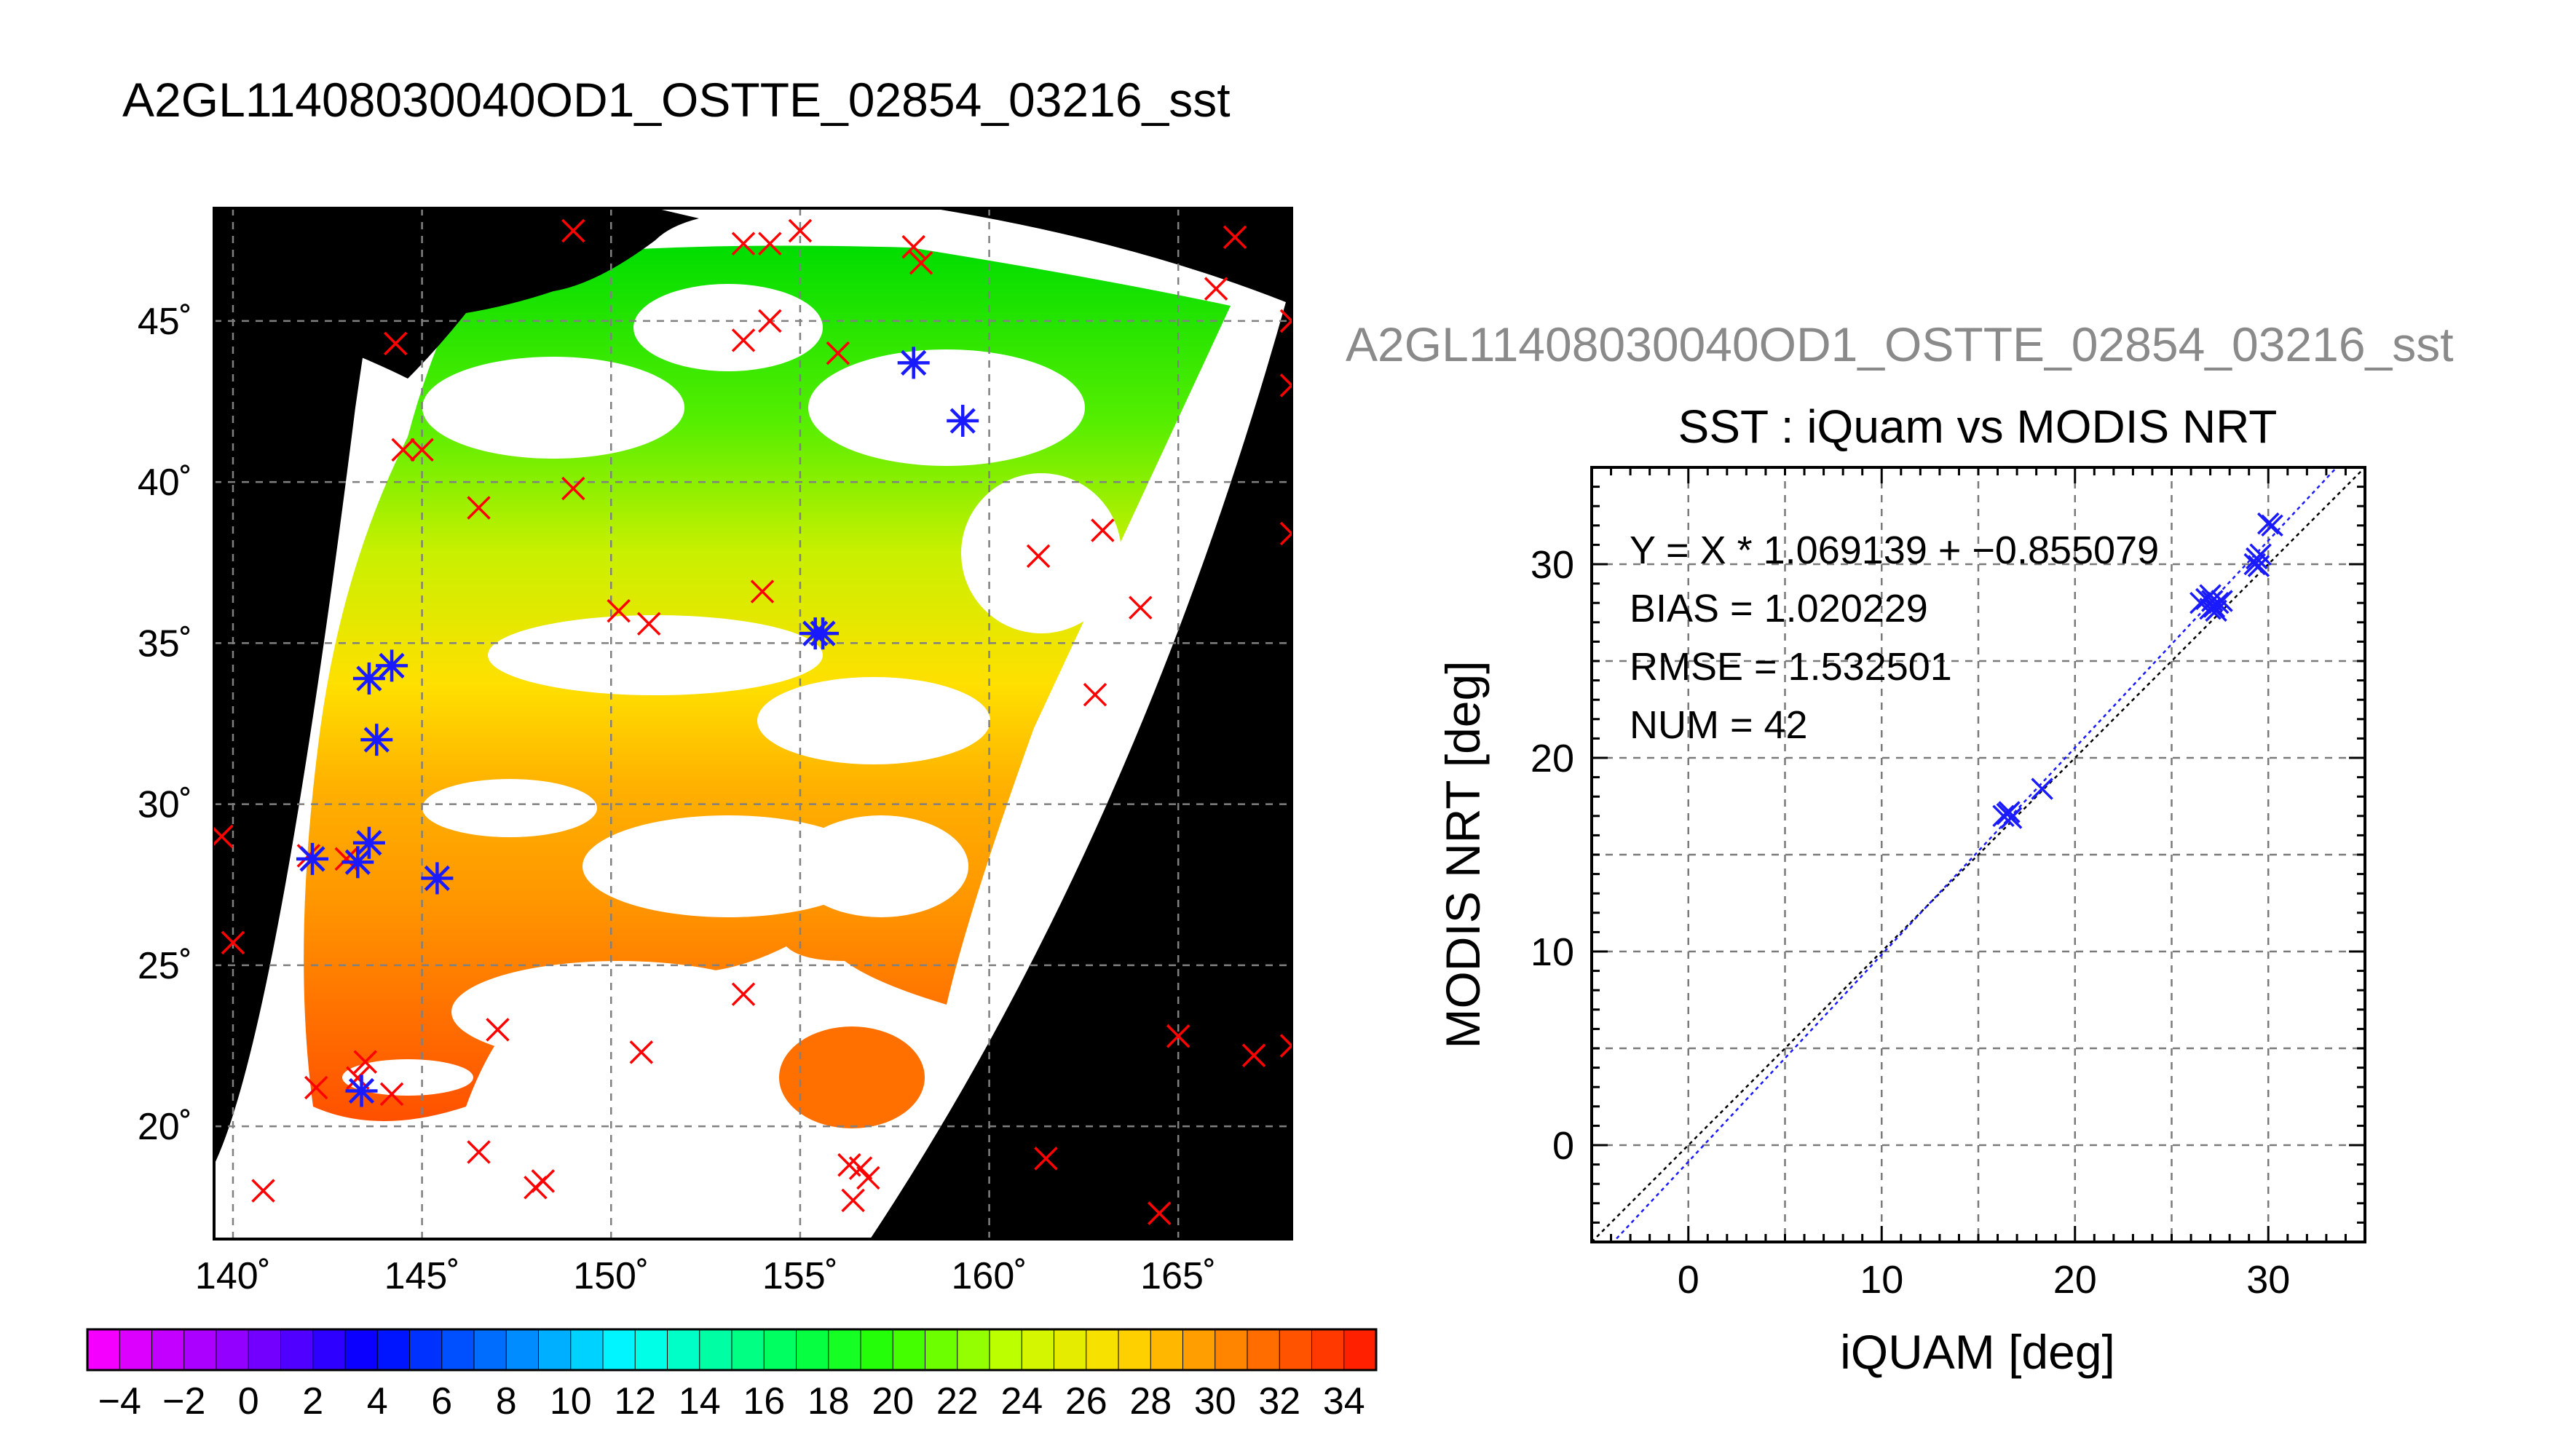 This screenshot has width=2555, height=1456. What do you see at coordinates (312, 1401) in the screenshot?
I see `colorbar-tick-label: 2` at bounding box center [312, 1401].